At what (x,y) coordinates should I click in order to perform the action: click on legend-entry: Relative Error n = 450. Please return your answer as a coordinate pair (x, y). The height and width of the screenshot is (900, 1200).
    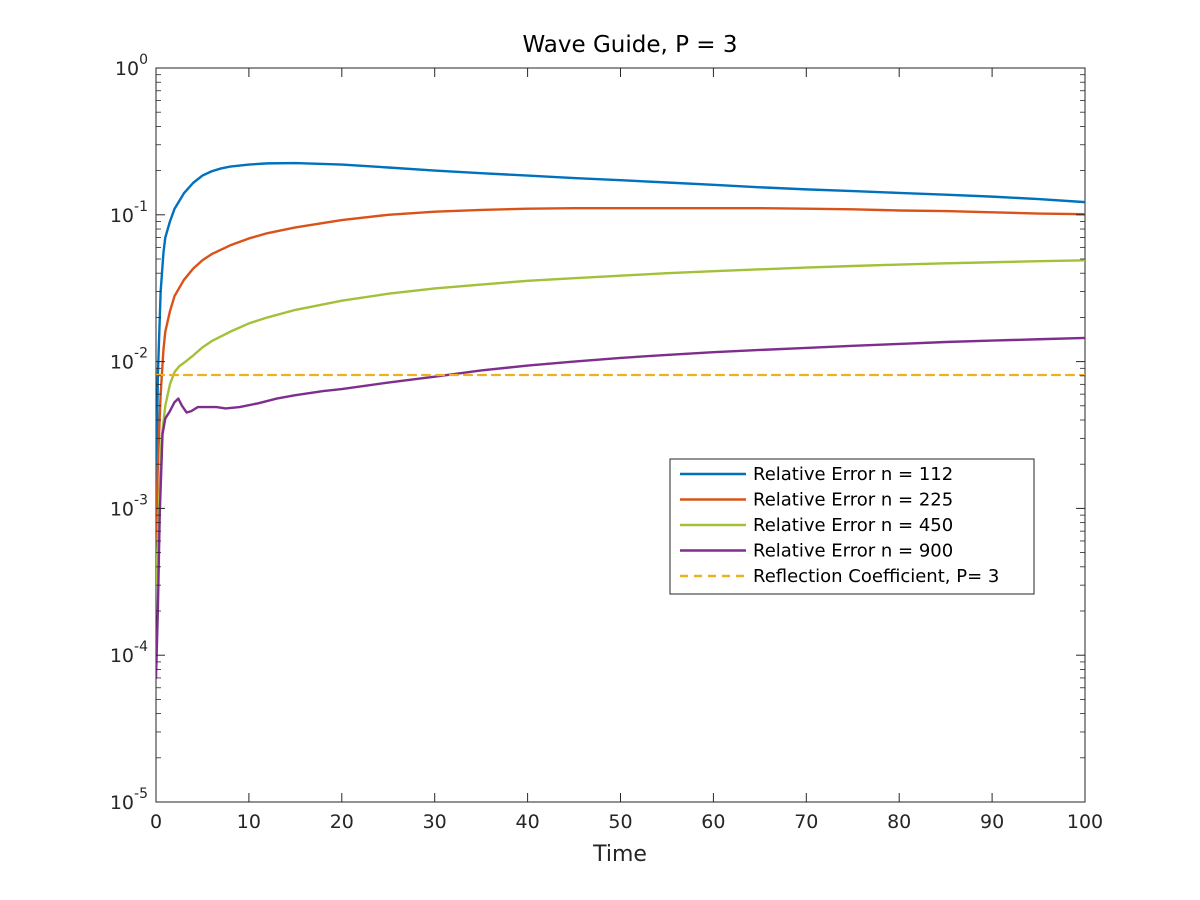
    Looking at the image, I should click on (816, 525).